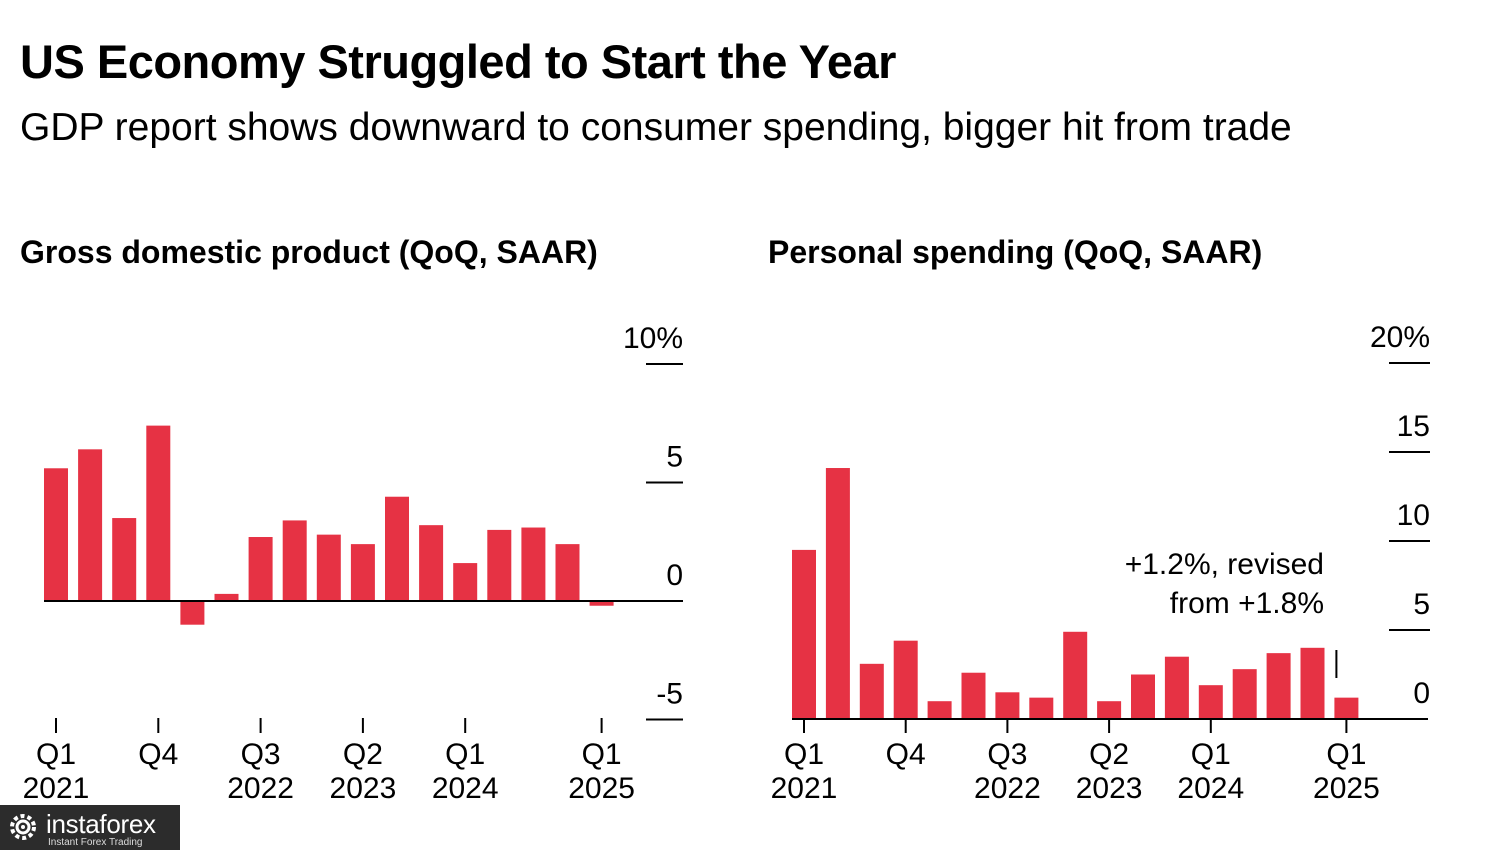 The image size is (1500, 850). What do you see at coordinates (674, 575) in the screenshot?
I see `y-tick-label-3: 0` at bounding box center [674, 575].